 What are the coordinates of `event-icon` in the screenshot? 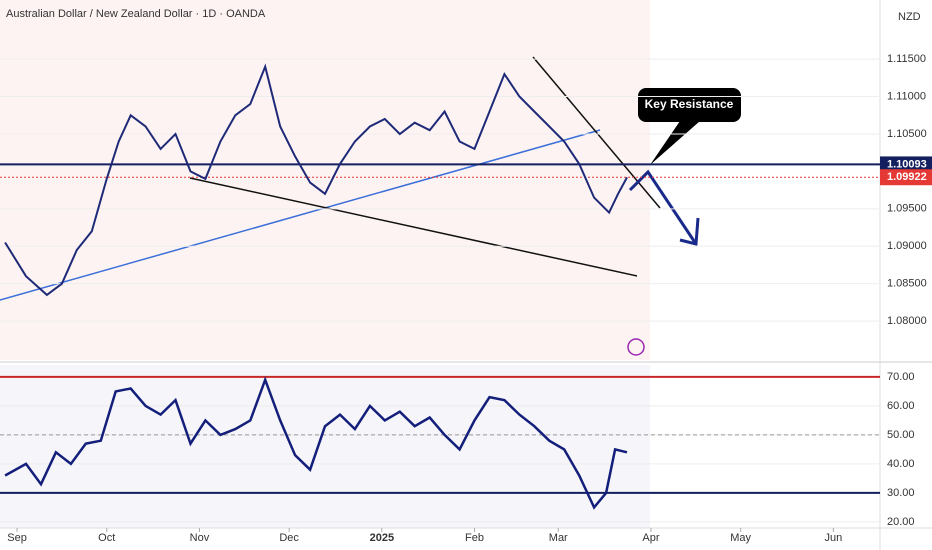 It's located at (636, 347).